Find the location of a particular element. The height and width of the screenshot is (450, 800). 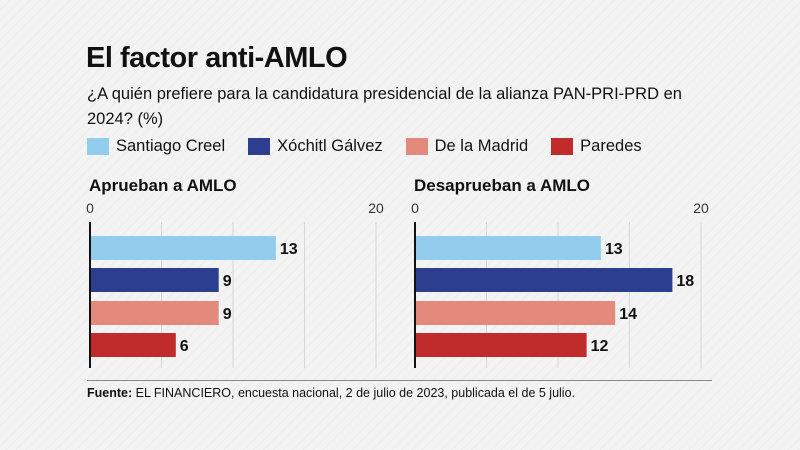

legend-item: Santiago Creel is located at coordinates (156, 146).